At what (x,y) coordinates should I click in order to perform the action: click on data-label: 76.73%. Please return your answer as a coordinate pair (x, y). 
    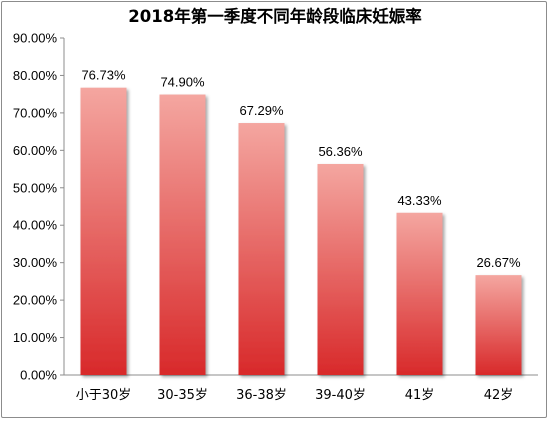
    Looking at the image, I should click on (103, 75).